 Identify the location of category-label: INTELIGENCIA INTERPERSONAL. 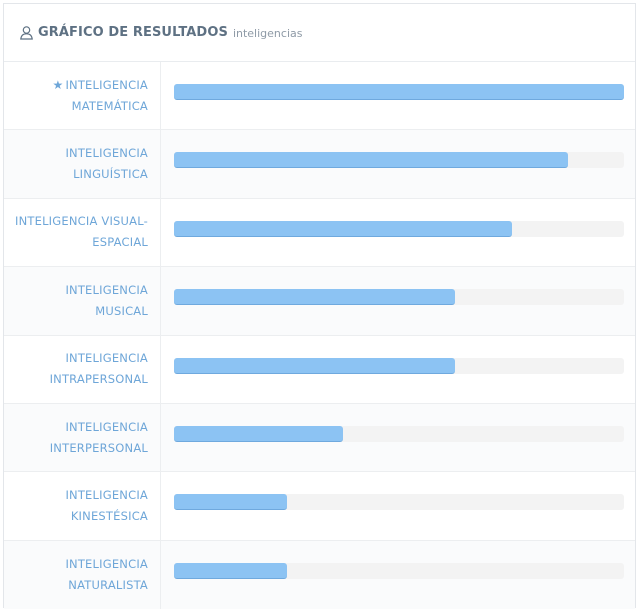
(99, 438).